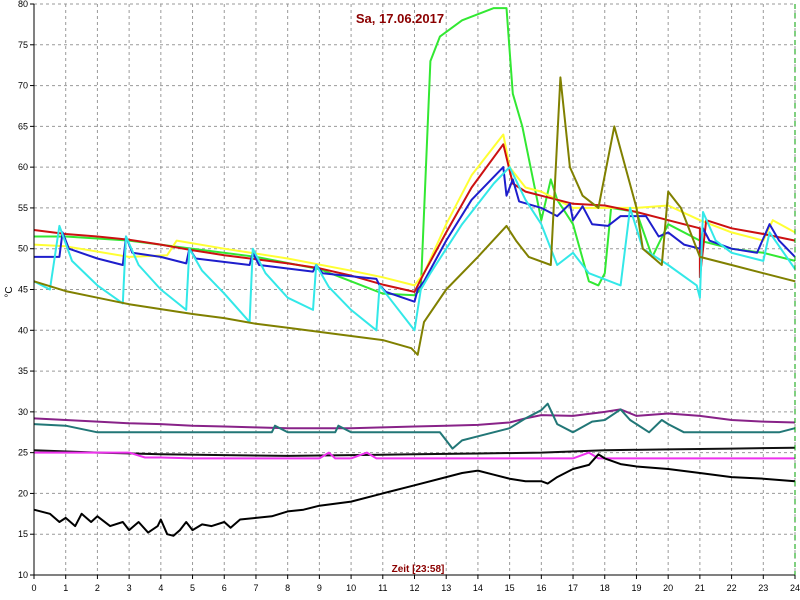 The image size is (800, 600). I want to click on x-tick-label: 7, so click(255, 588).